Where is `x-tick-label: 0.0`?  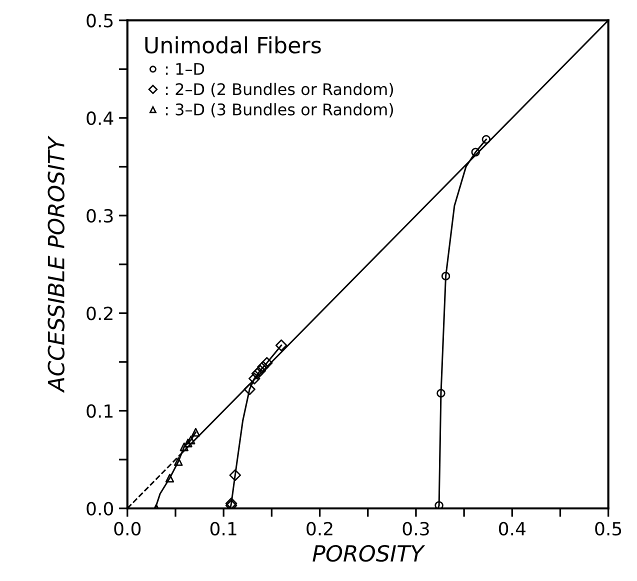
x-tick-label: 0.0 is located at coordinates (127, 529).